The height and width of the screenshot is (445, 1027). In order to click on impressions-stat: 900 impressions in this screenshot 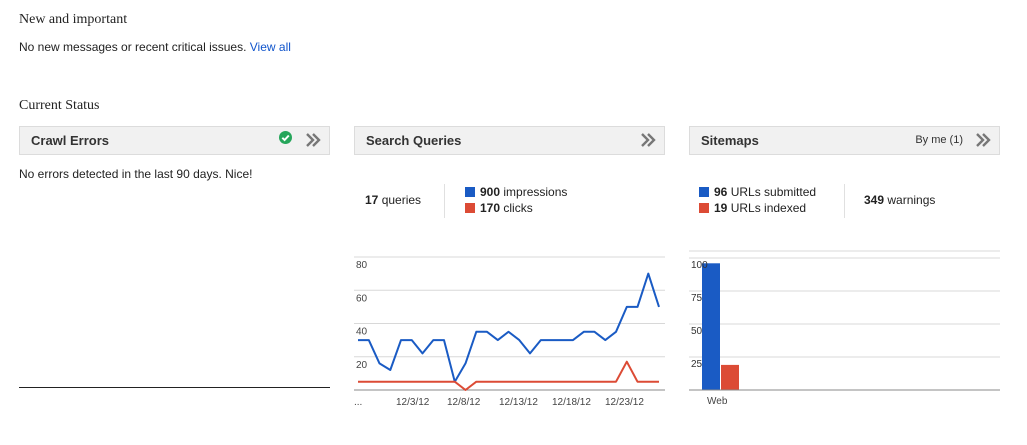, I will do `click(516, 192)`.